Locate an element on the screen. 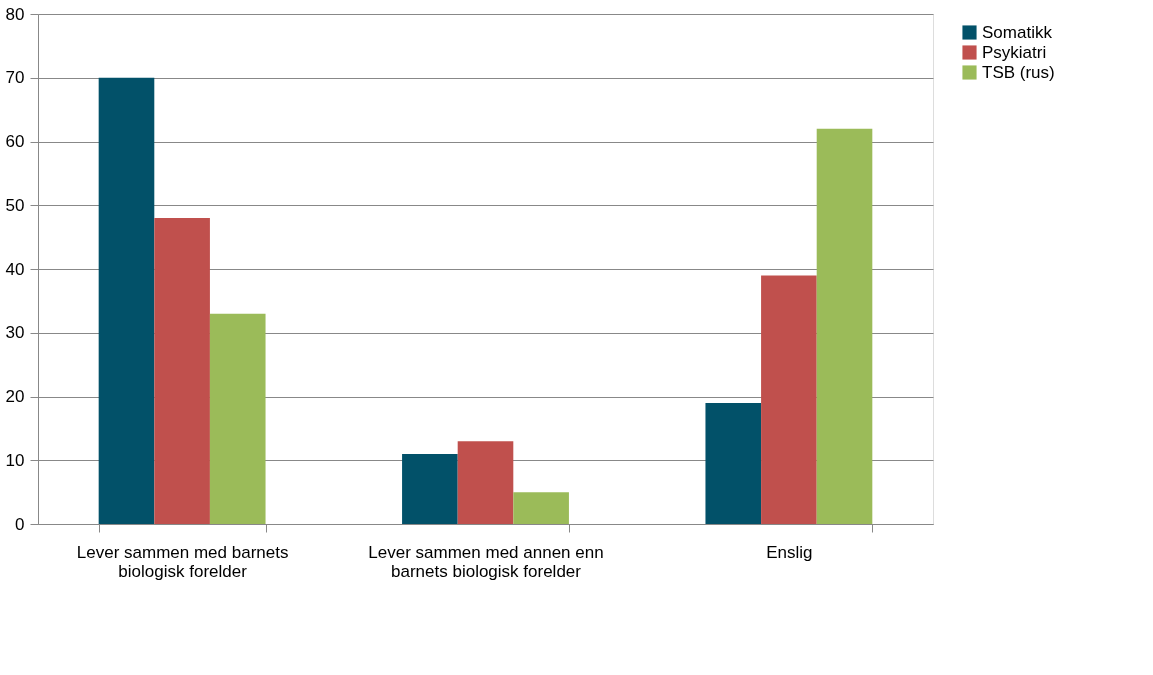 The height and width of the screenshot is (675, 1153). y-tick-label: 20 is located at coordinates (15, 396).